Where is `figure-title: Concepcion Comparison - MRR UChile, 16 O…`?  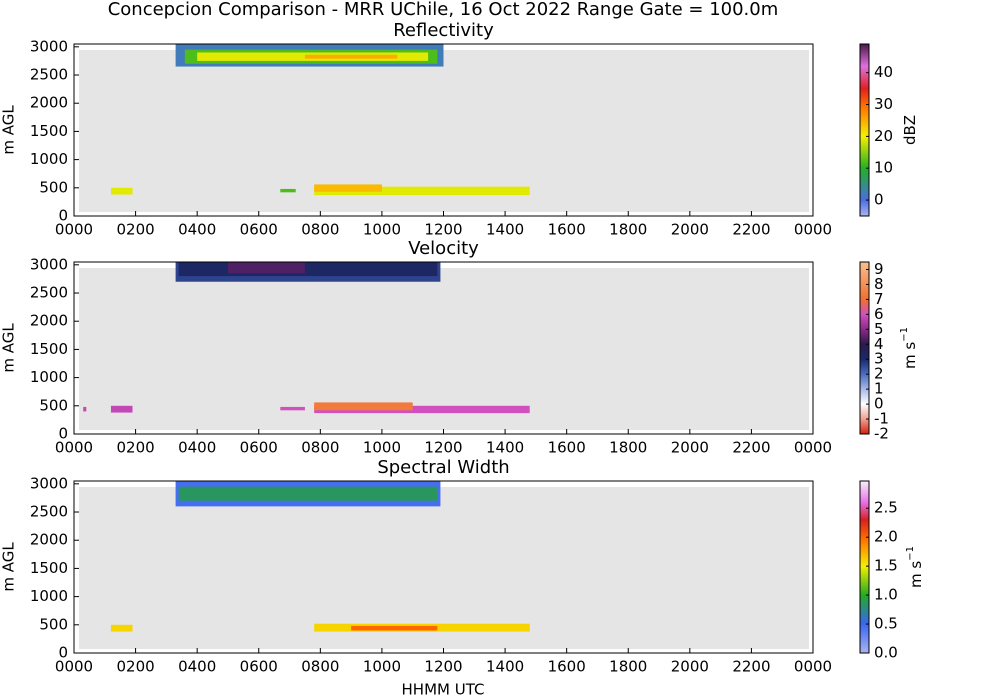 figure-title: Concepcion Comparison - MRR UChile, 16 O… is located at coordinates (443, 10).